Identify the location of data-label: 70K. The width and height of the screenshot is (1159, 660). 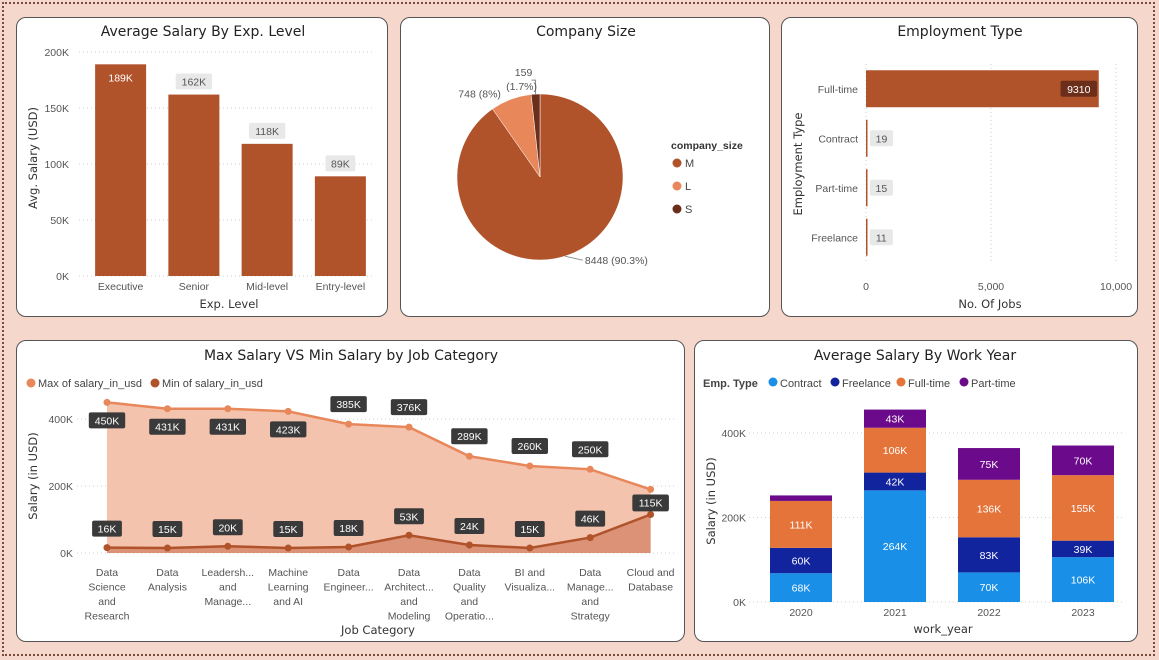
(989, 588).